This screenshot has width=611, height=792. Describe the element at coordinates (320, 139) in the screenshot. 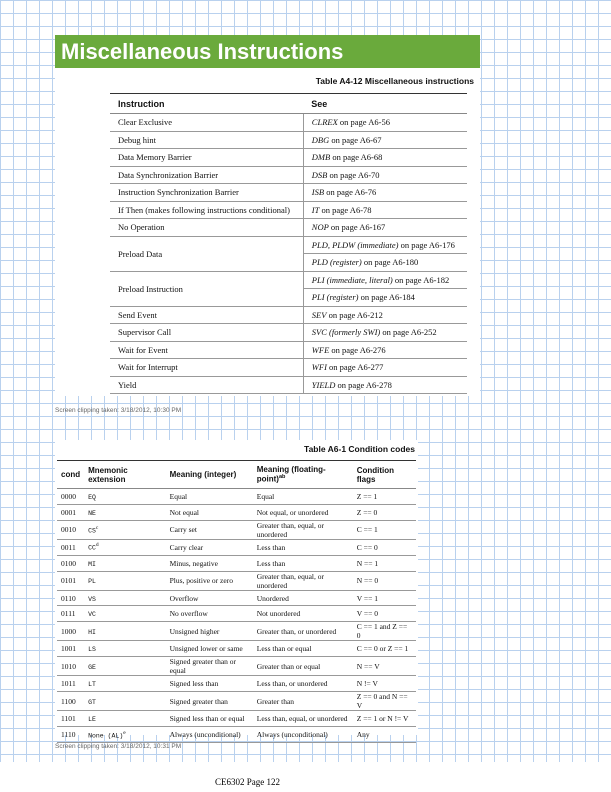

I see `instruction-name: DBG` at that location.